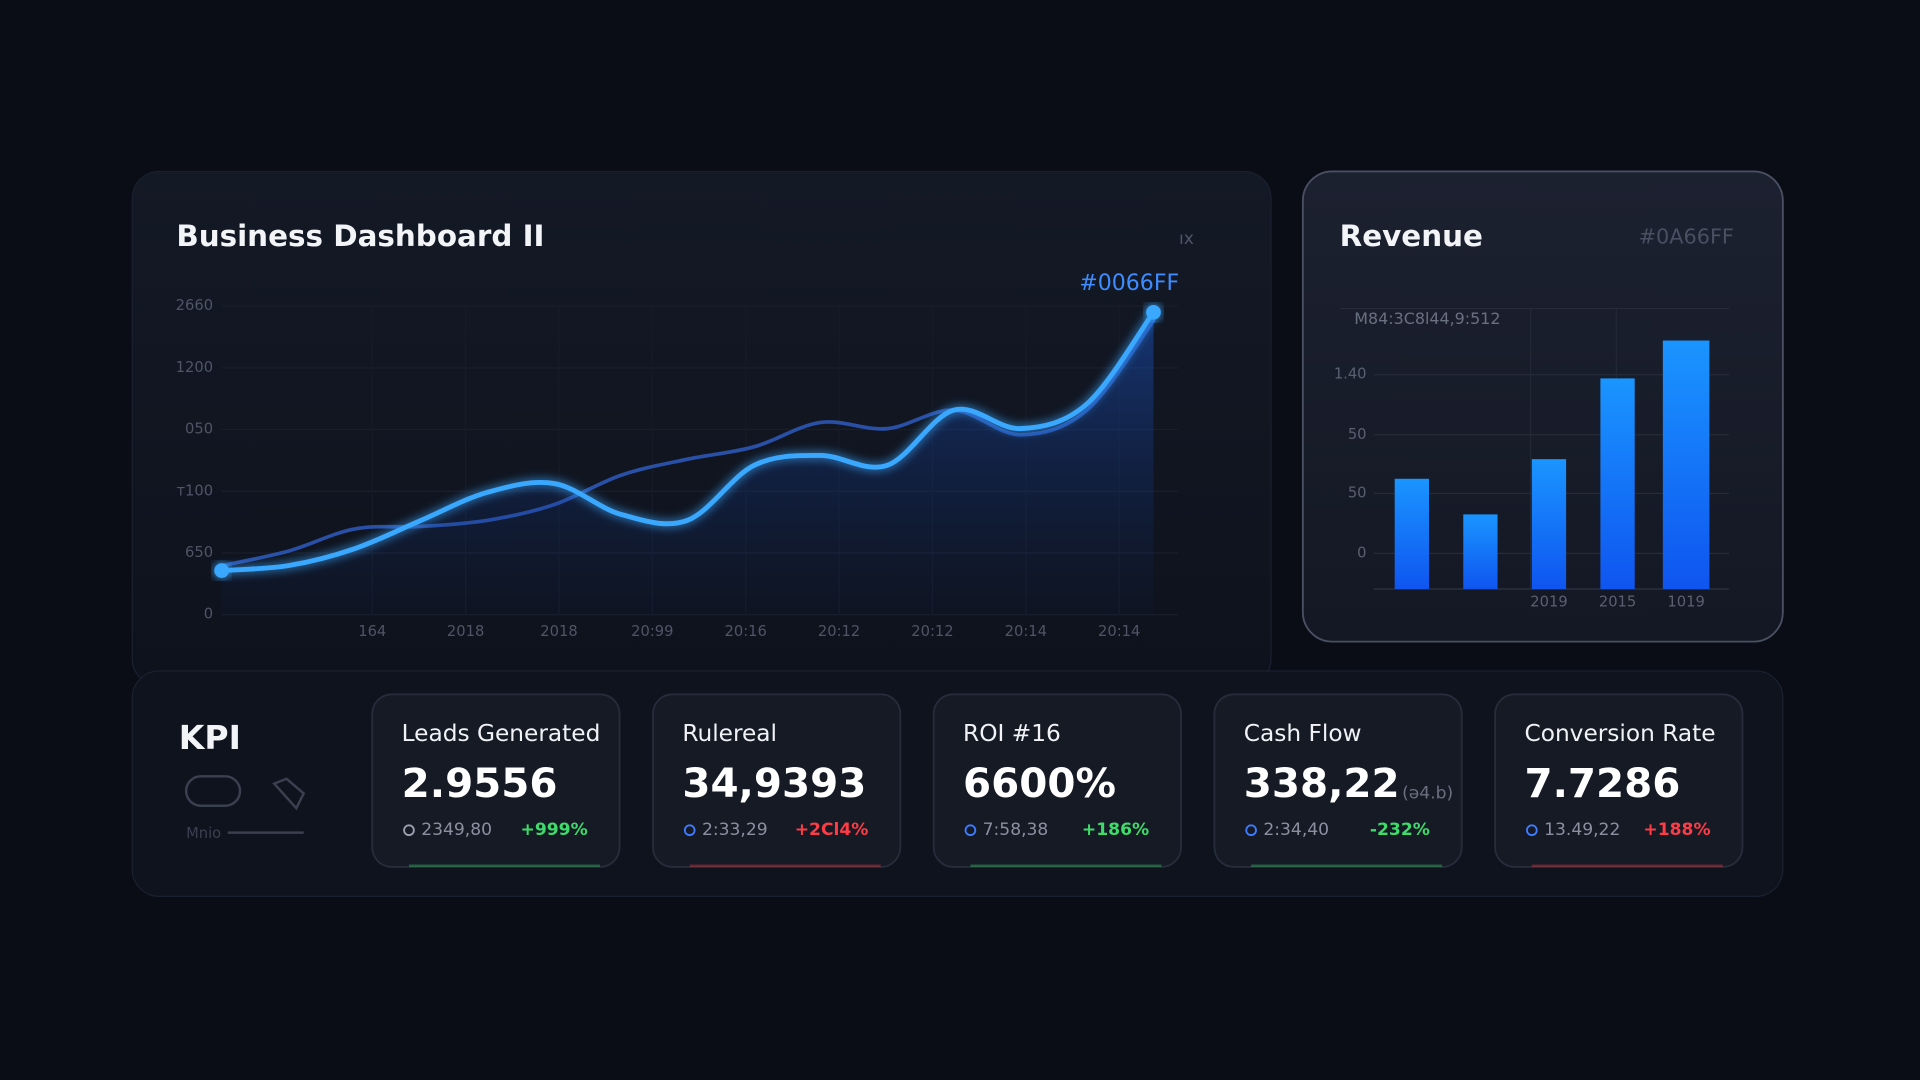 Image resolution: width=1920 pixels, height=1080 pixels. Describe the element at coordinates (1016, 830) in the screenshot. I see `card-sub: 7:58,38` at that location.